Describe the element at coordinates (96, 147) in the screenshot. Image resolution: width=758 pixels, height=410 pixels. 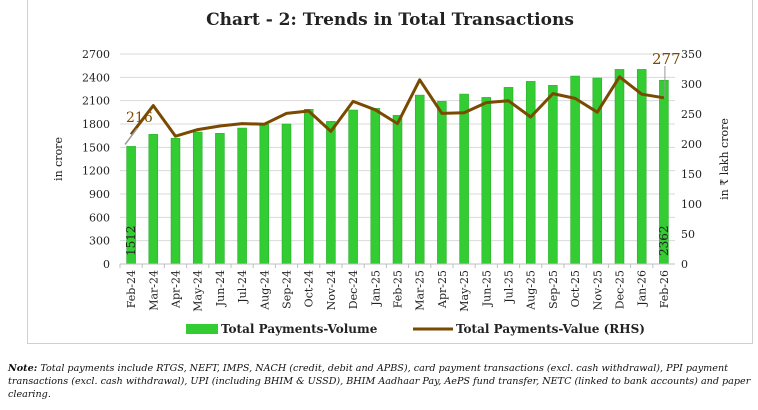
I see `y-tick-label: 1500` at that location.